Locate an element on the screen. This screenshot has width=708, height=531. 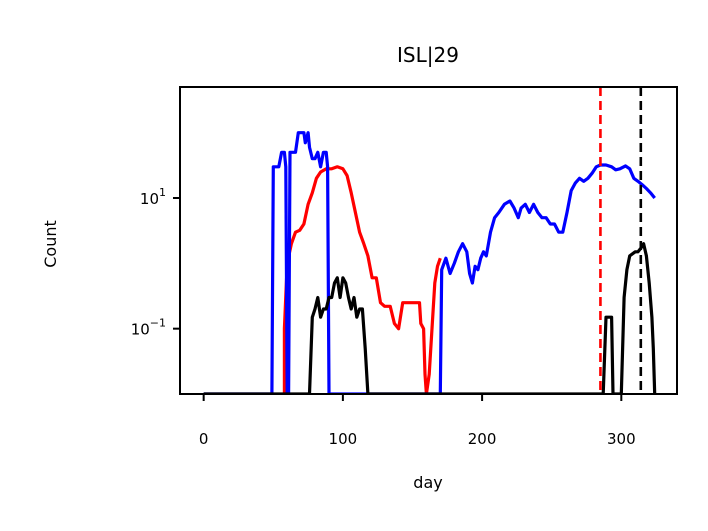
x-tick-label: 0 is located at coordinates (204, 439).